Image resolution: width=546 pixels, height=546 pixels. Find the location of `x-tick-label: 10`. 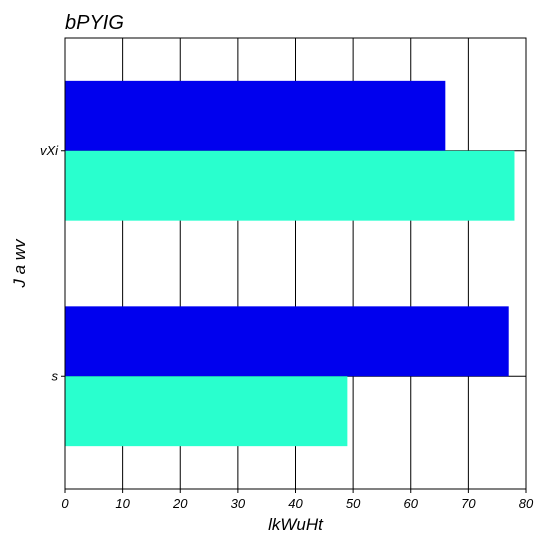

x-tick-label: 10 is located at coordinates (122, 503).